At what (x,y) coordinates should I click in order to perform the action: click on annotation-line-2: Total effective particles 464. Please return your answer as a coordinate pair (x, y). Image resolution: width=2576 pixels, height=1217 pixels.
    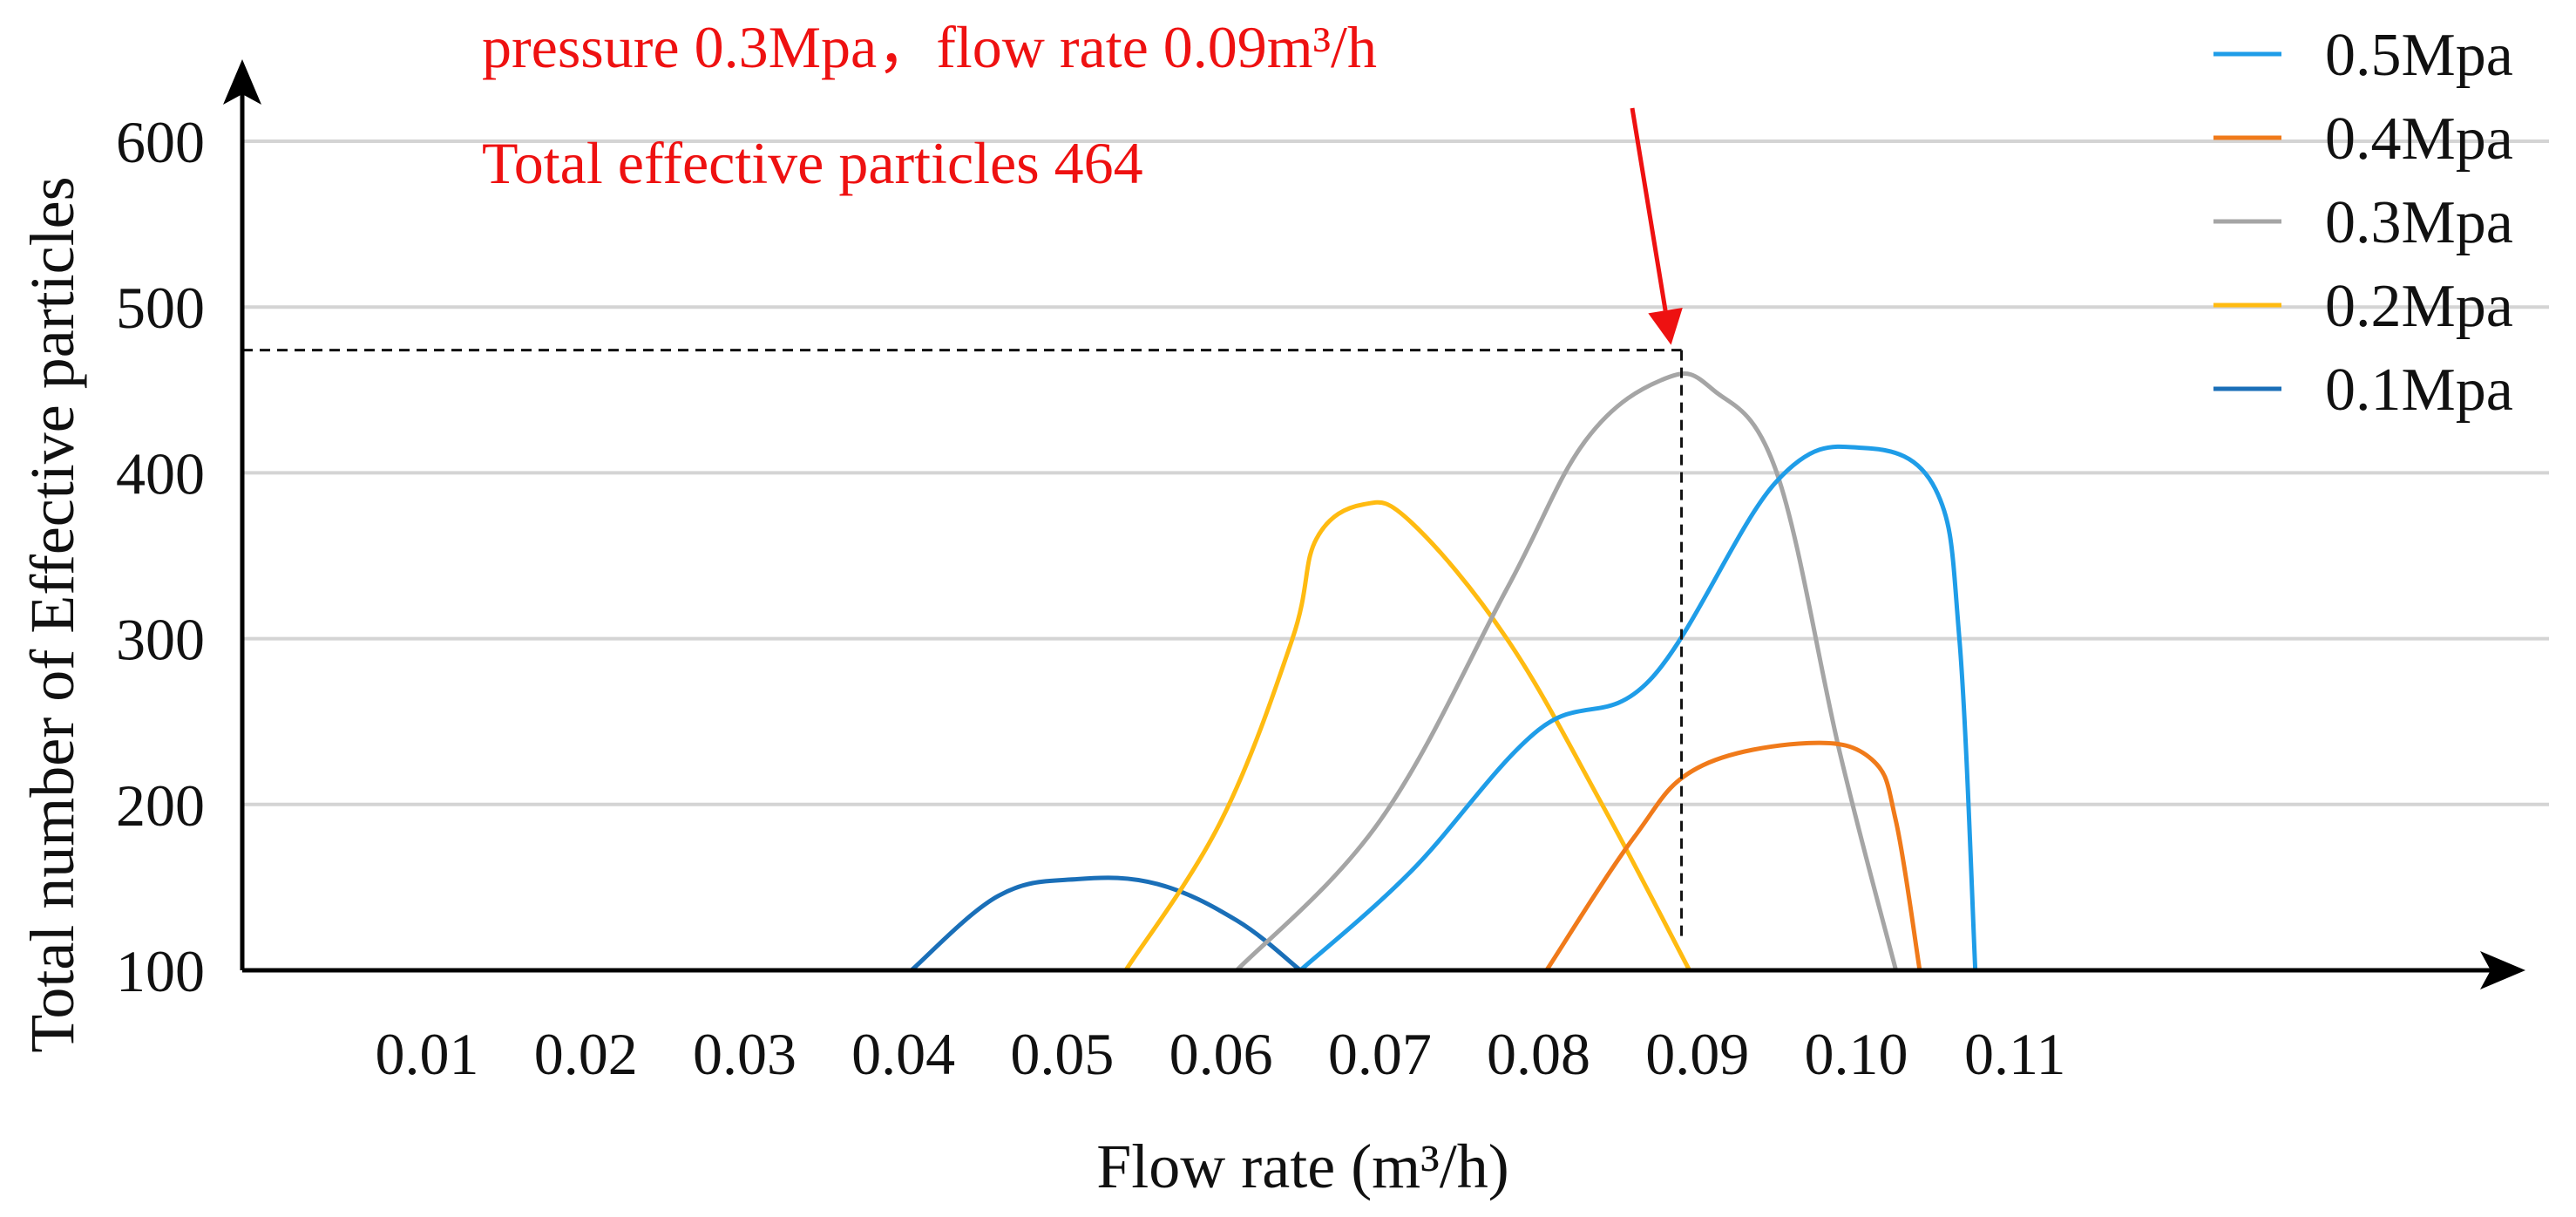
    Looking at the image, I should click on (813, 163).